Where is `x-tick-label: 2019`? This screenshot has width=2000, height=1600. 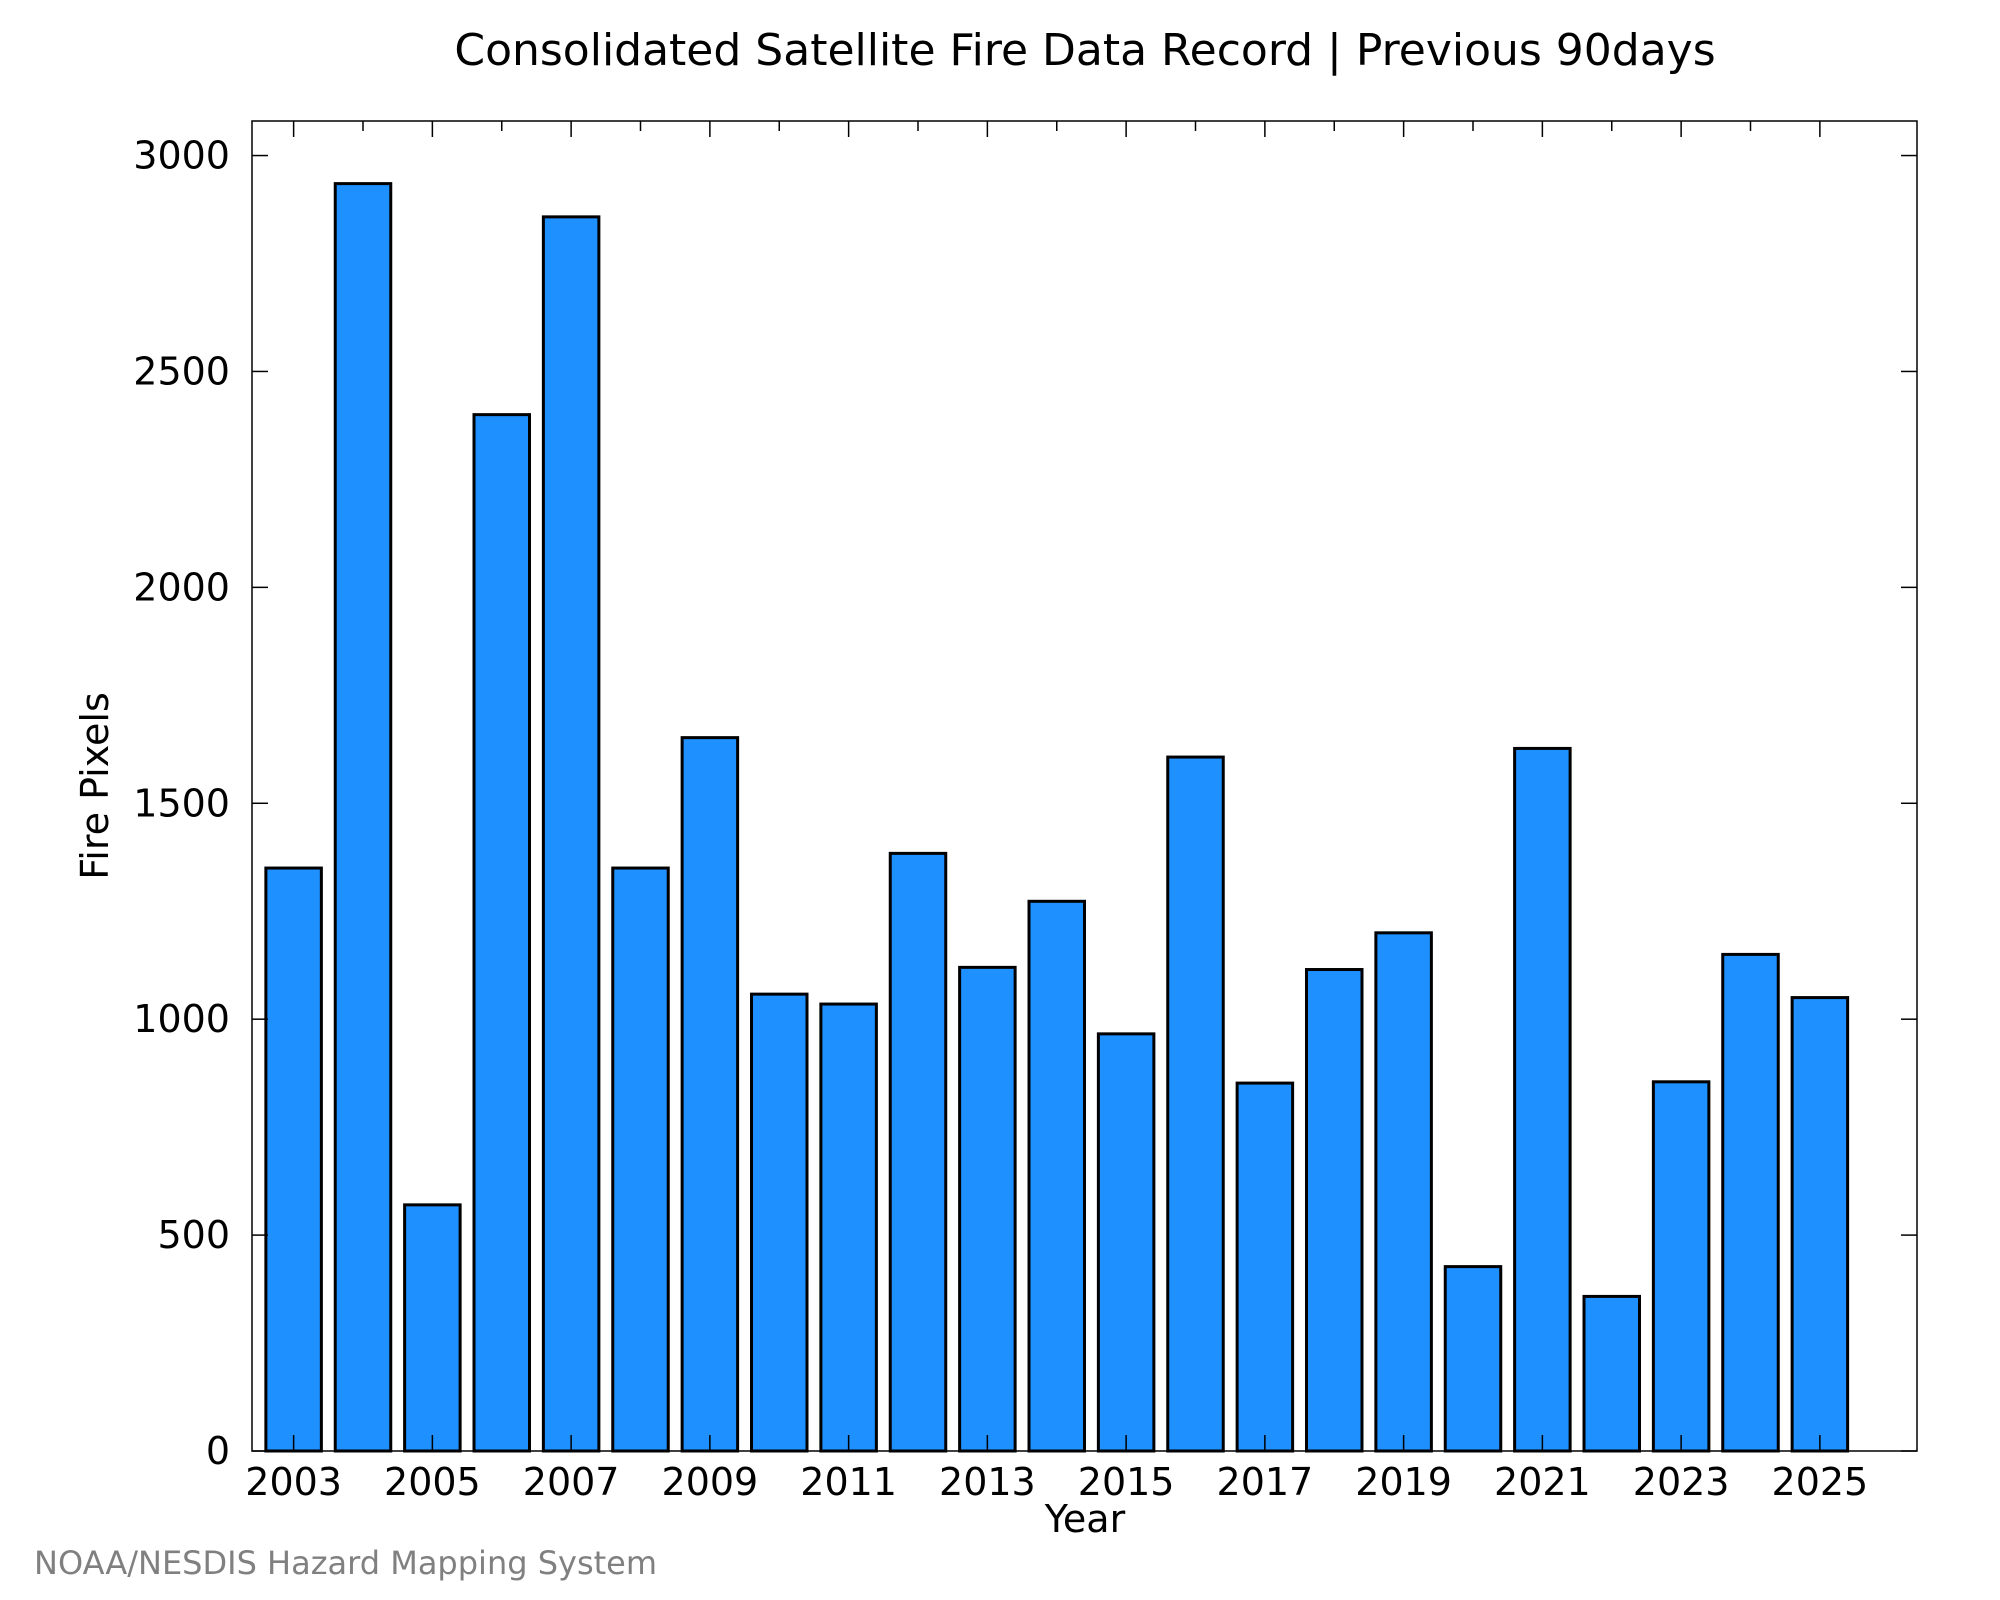
x-tick-label: 2019 is located at coordinates (1403, 1482).